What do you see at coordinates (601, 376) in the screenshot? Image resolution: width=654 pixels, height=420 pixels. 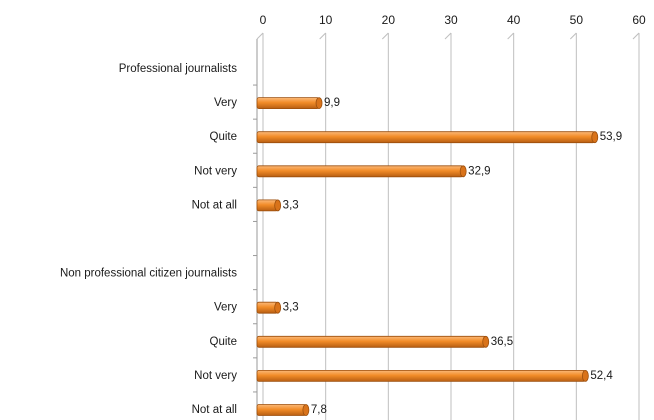 I see `data-label: 52,4` at bounding box center [601, 376].